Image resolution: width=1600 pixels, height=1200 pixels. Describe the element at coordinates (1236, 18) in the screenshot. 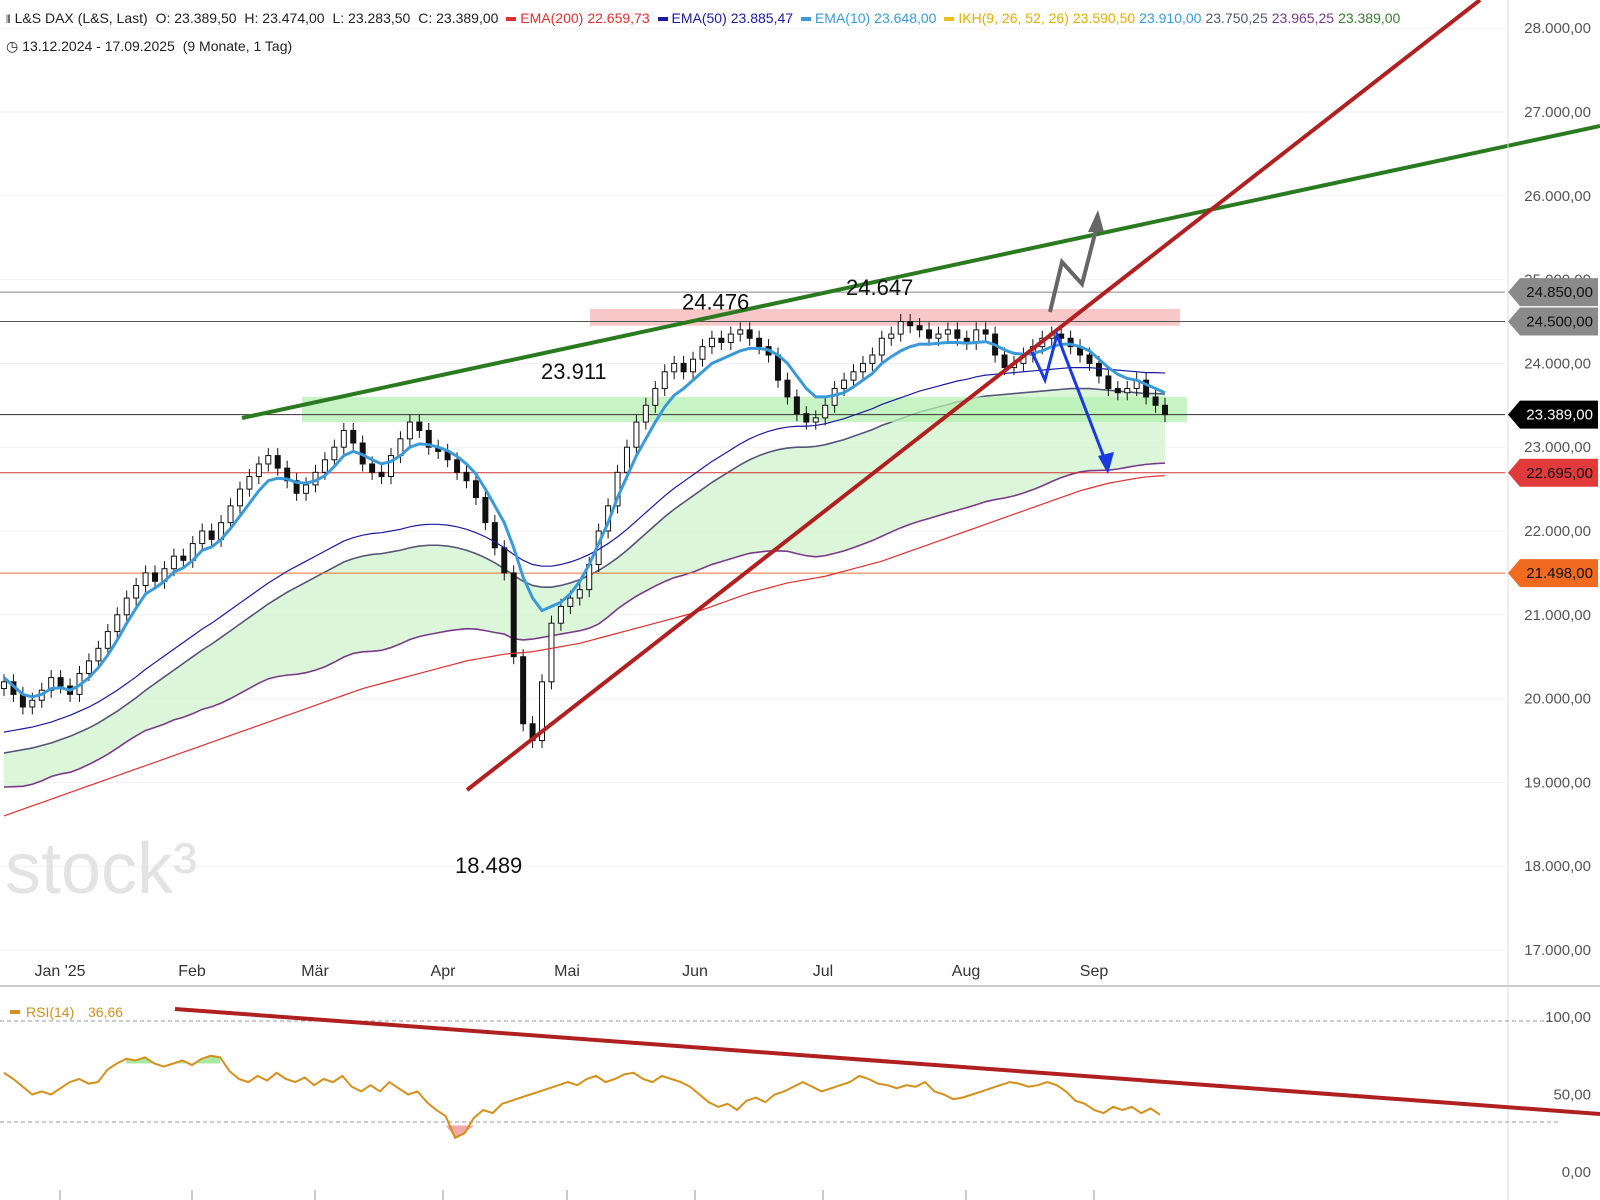

I see `ikh-value-3: 23.750,25` at that location.